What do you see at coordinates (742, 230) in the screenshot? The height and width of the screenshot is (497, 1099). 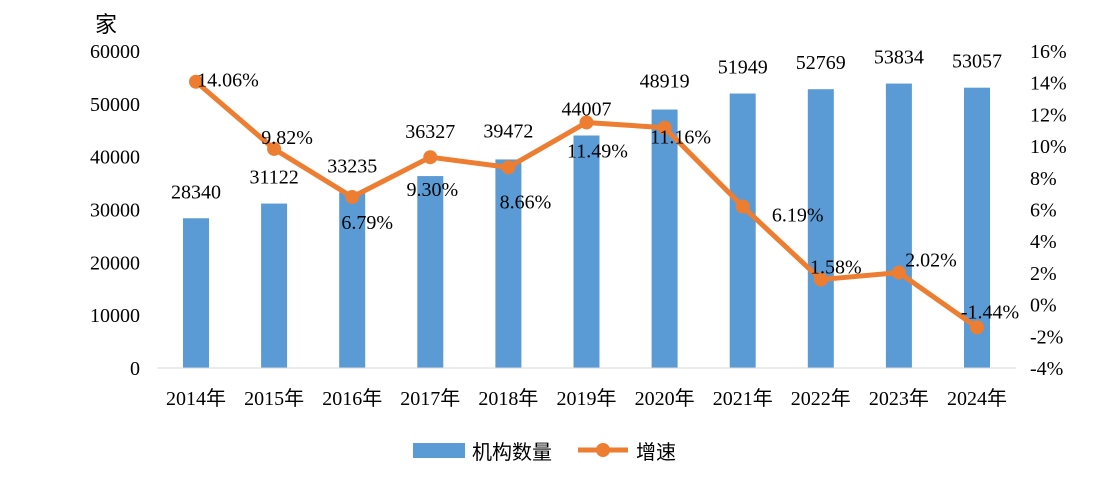 I see `bar-2021年` at bounding box center [742, 230].